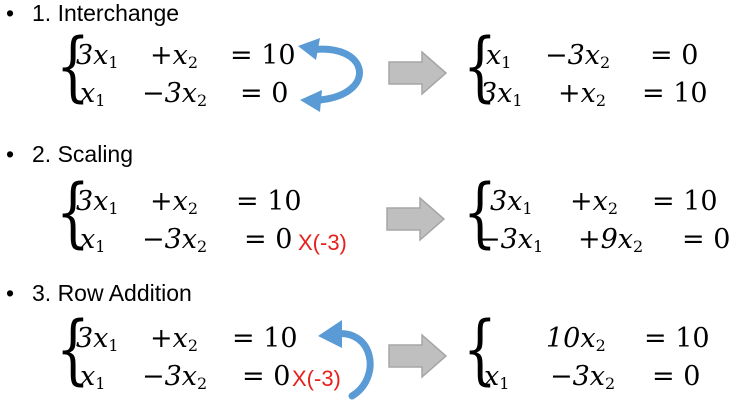  I want to click on swap-curve-arrow-icon, so click(330, 75).